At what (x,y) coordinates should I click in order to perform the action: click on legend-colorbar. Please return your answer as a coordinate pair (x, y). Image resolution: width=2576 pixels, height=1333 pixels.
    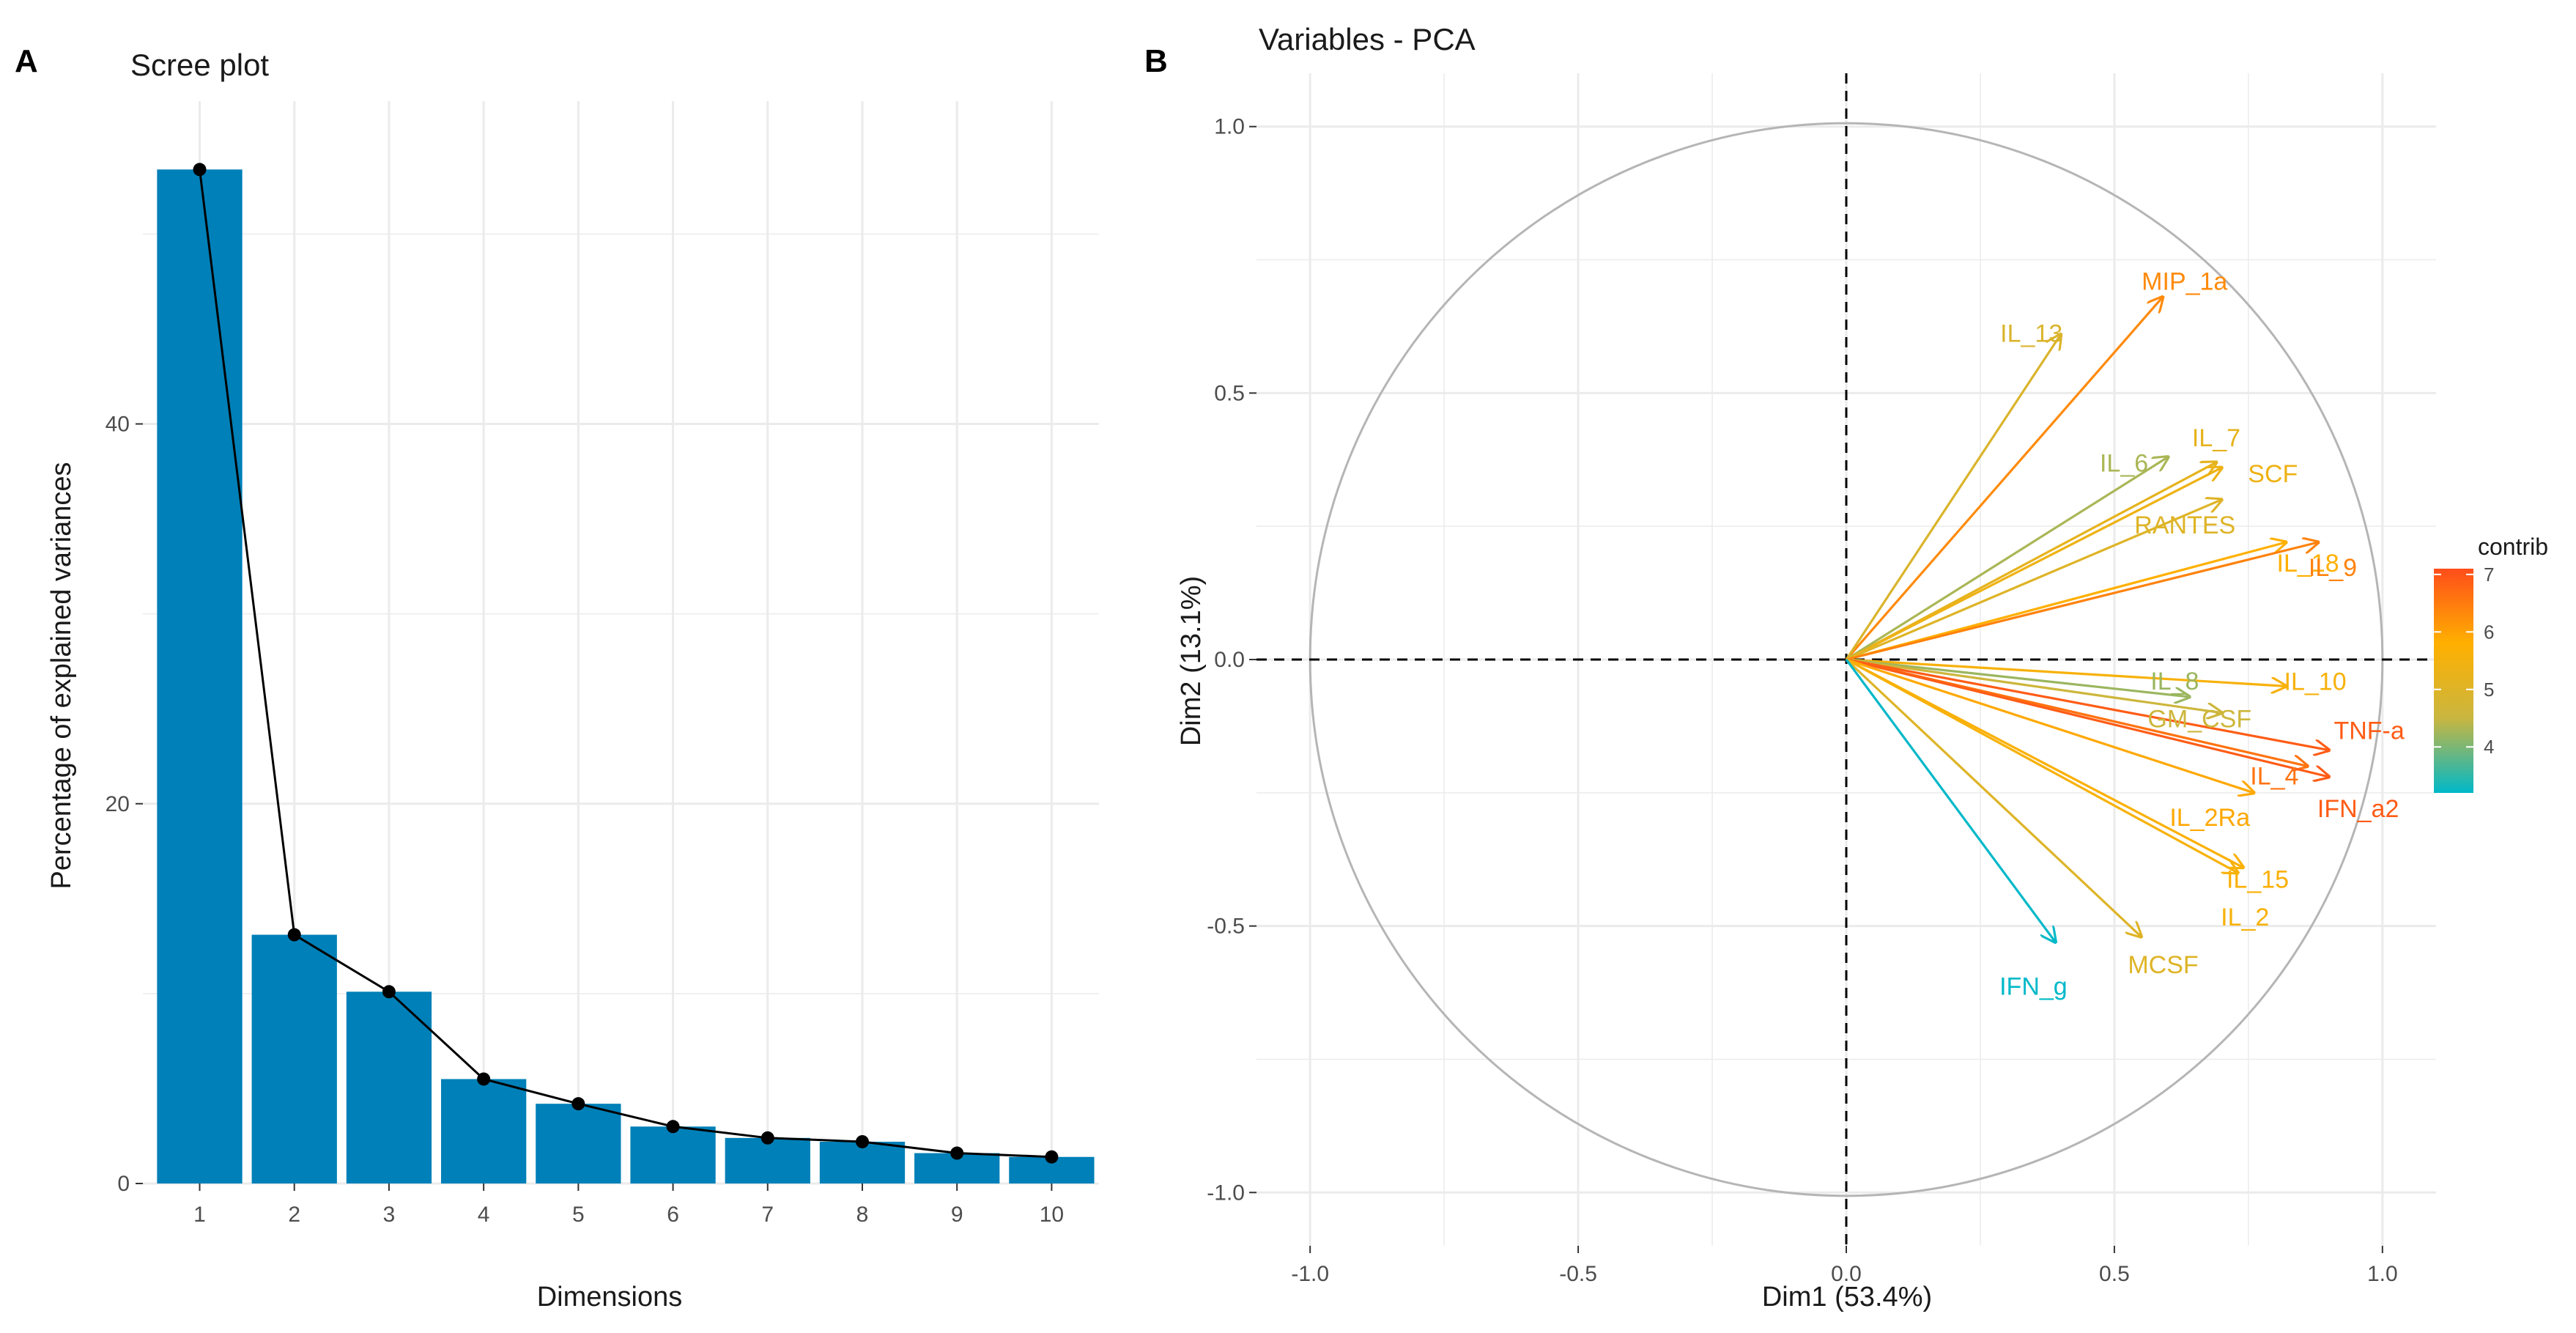
    Looking at the image, I should click on (2453, 681).